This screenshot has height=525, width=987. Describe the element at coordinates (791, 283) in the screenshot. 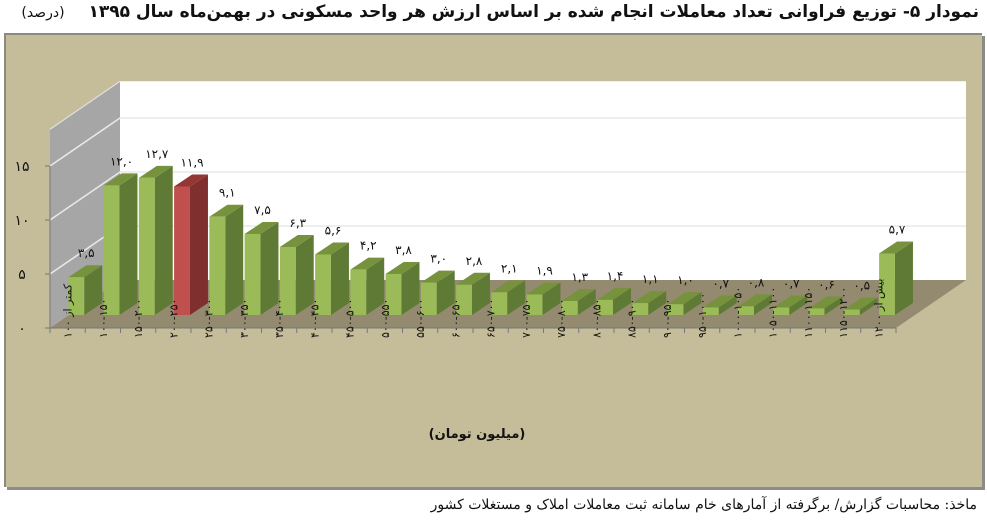

I see `value-label: ۰,۷` at that location.